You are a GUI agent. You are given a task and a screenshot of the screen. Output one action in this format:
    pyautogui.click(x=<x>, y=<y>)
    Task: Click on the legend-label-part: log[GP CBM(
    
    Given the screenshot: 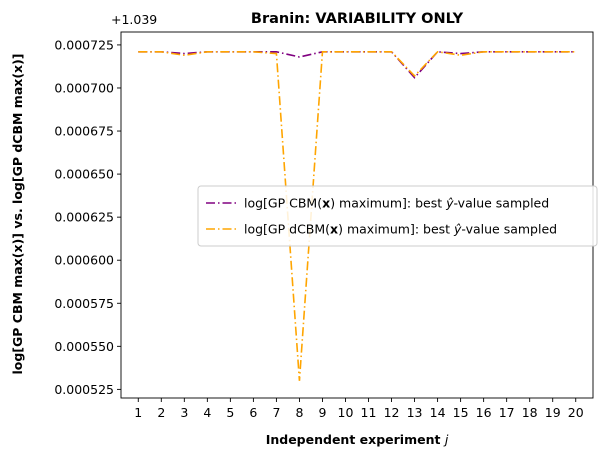 What is the action you would take?
    pyautogui.click(x=283, y=203)
    